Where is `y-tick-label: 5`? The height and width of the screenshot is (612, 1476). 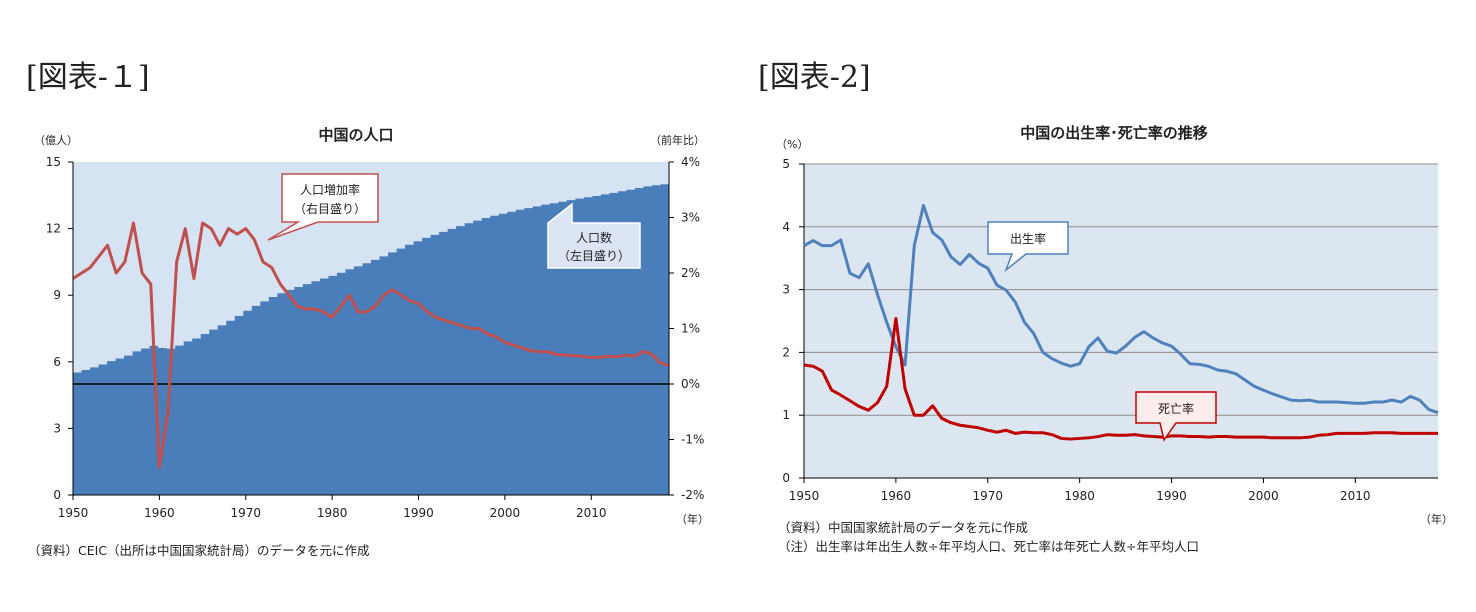 y-tick-label: 5 is located at coordinates (786, 164).